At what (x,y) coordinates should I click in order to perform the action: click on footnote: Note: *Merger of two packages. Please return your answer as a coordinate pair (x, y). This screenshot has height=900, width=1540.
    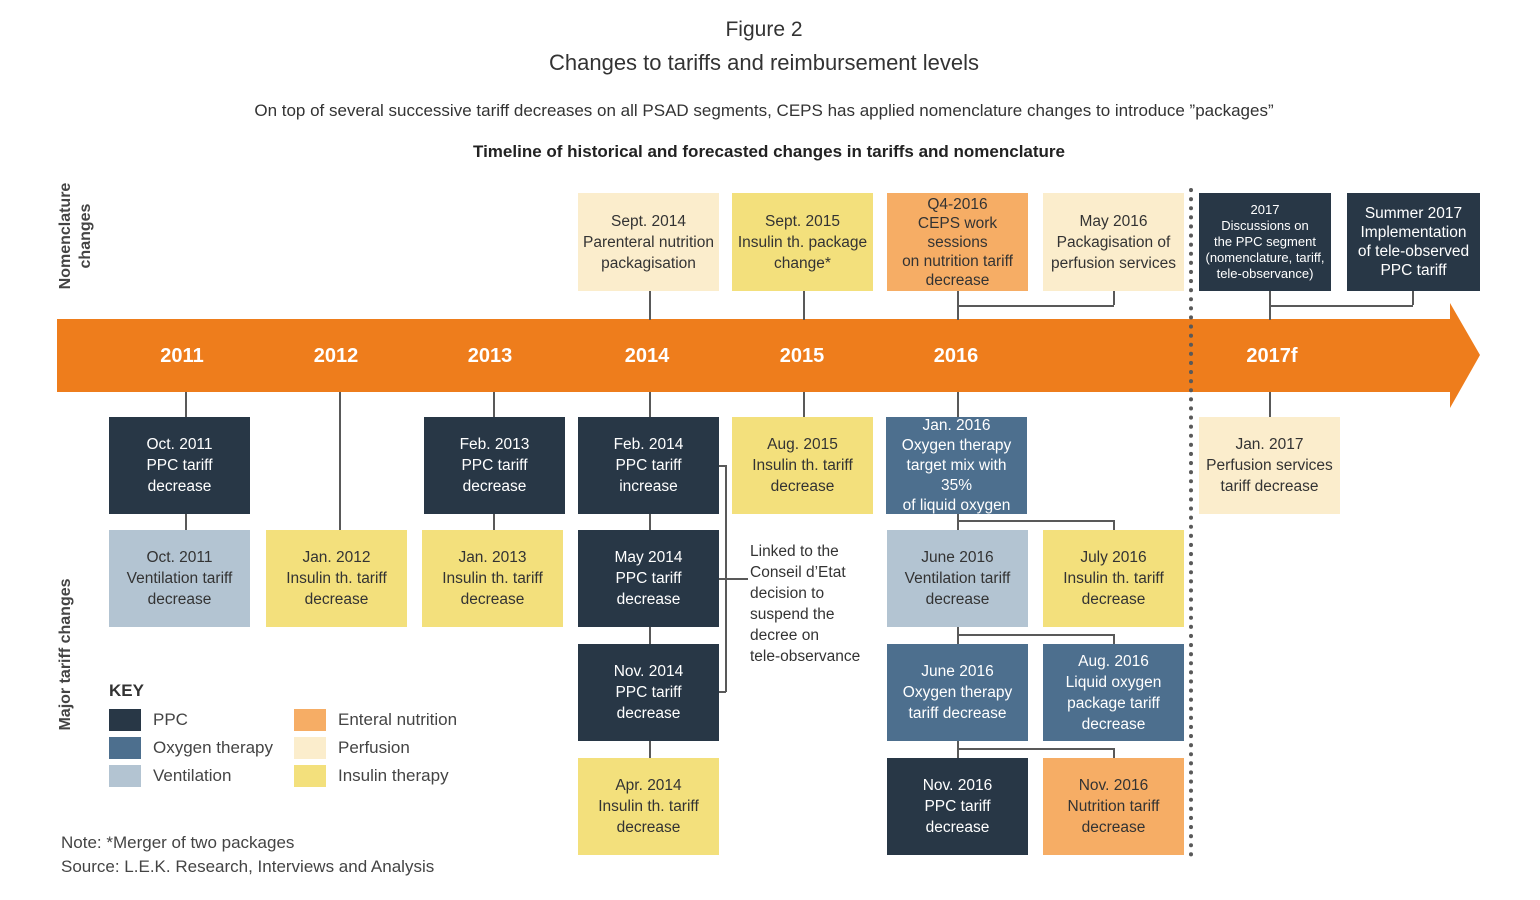
    Looking at the image, I should click on (178, 842).